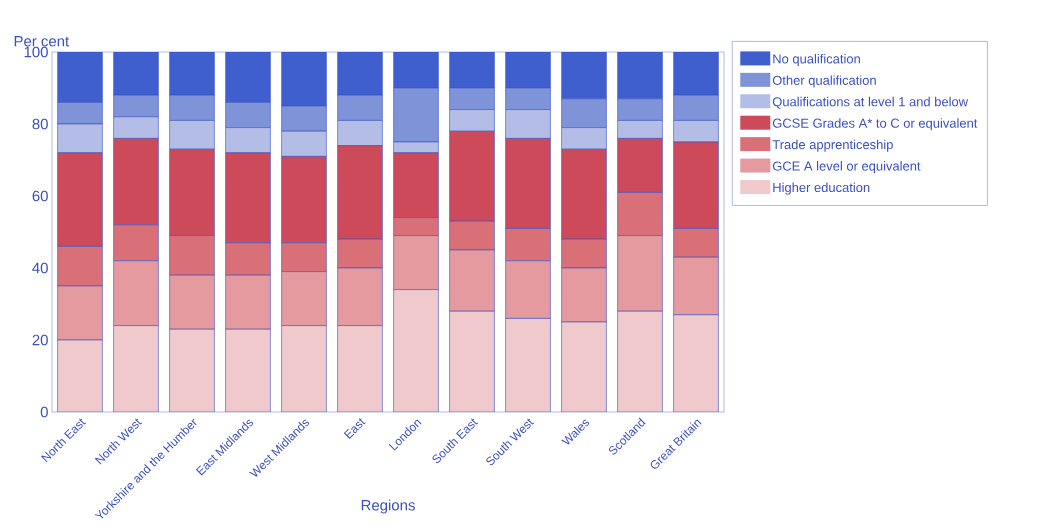 The width and height of the screenshot is (1038, 526). Describe the element at coordinates (846, 167) in the screenshot. I see `legend-label: GCE A level or equivalent` at that location.